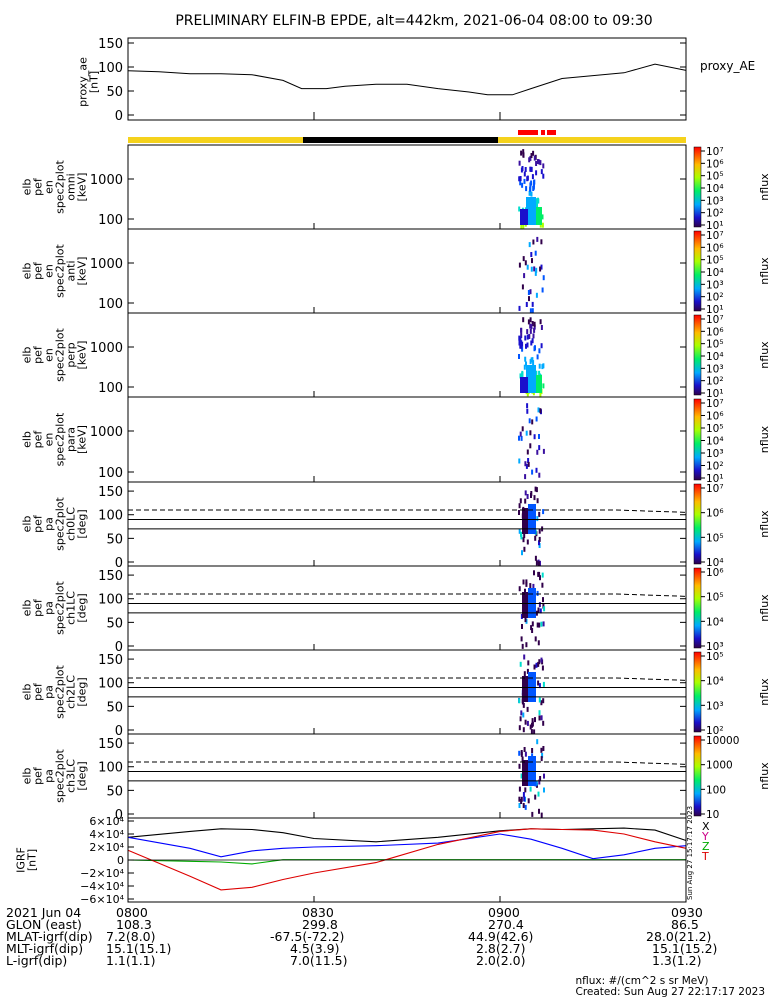  Describe the element at coordinates (21, 860) in the screenshot. I see `y-axis-label-line: IGRF` at that location.